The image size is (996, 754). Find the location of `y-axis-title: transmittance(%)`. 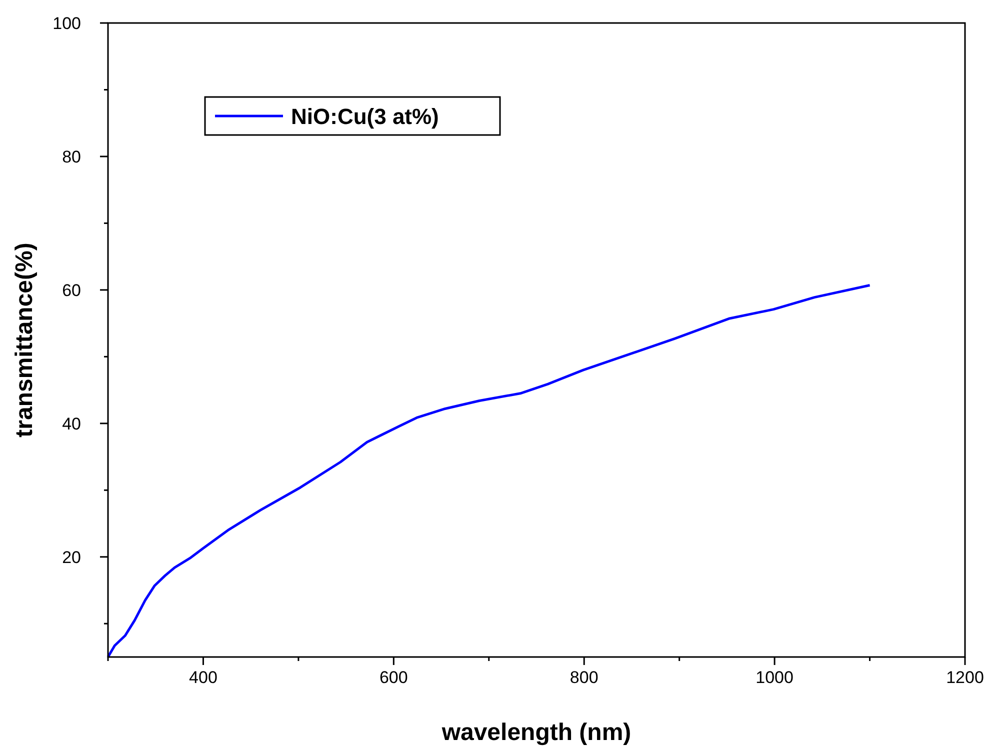

y-axis-title: transmittance(%) is located at coordinates (24, 340).